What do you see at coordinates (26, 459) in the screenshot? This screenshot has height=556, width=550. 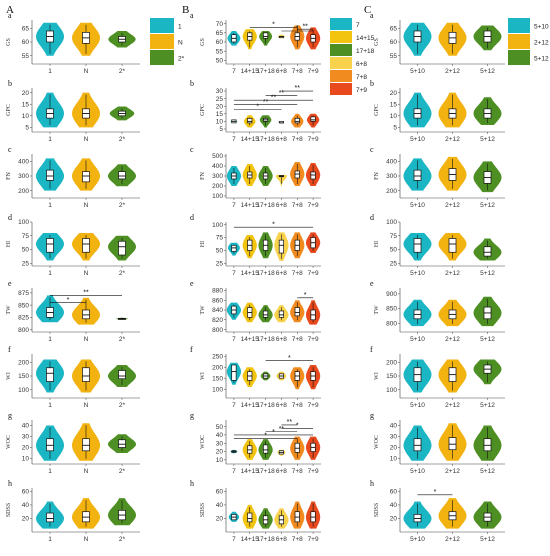 I see `y-tick-label-A-g-0: 10` at bounding box center [26, 459].